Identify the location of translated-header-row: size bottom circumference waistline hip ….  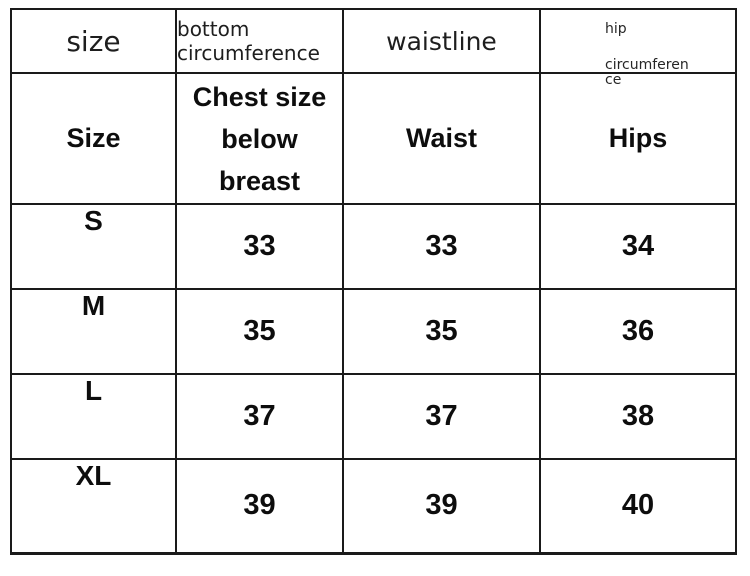
(373, 48).